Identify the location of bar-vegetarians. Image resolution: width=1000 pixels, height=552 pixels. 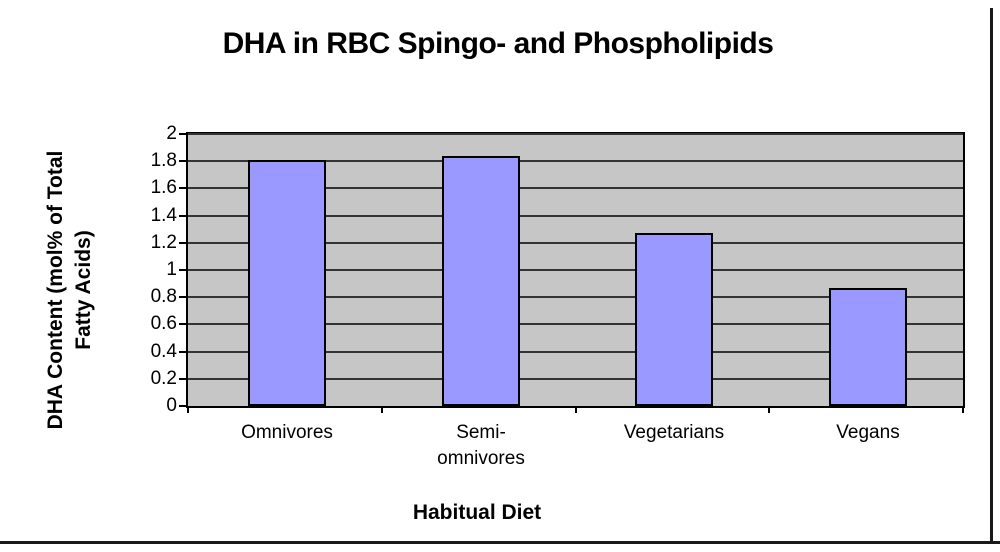
(674, 319).